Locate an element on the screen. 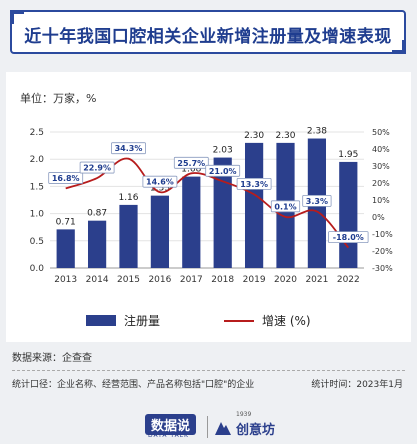 The width and height of the screenshot is (417, 444). growth-value-label: 3.3% is located at coordinates (317, 201).